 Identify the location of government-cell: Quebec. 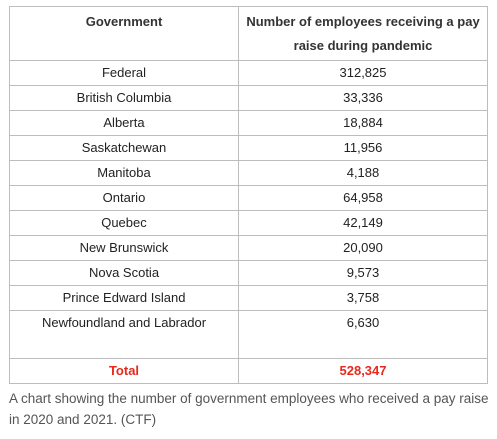
(124, 223).